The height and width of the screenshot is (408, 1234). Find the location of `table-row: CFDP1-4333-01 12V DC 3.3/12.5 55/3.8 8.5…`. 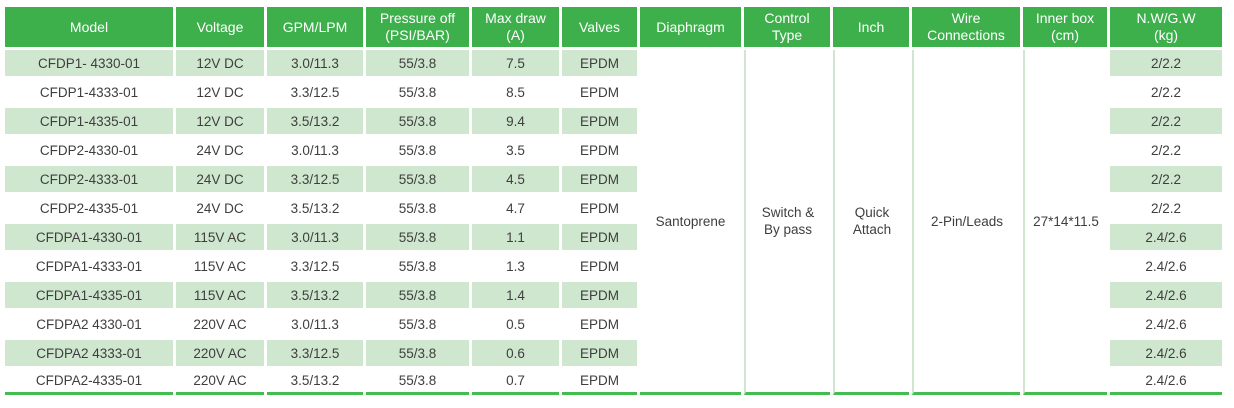

table-row: CFDP1-4333-01 12V DC 3.3/12.5 55/3.8 8.5… is located at coordinates (613, 92).